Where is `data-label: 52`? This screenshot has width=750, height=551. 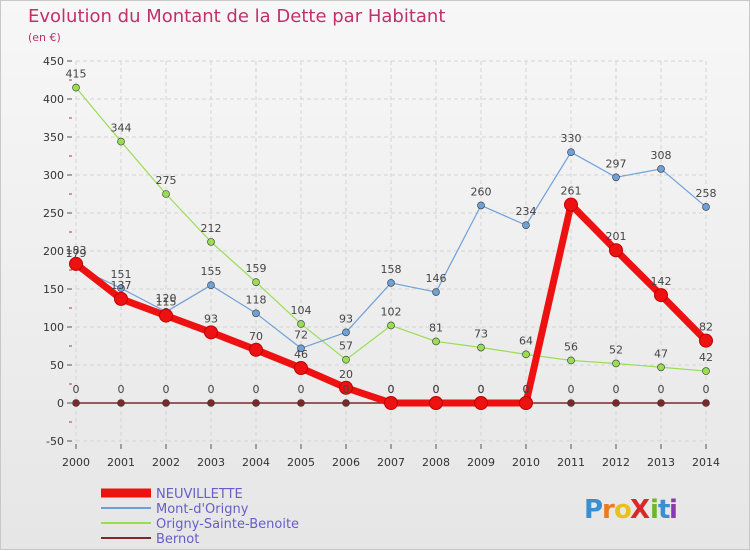
data-label: 52 is located at coordinates (616, 349).